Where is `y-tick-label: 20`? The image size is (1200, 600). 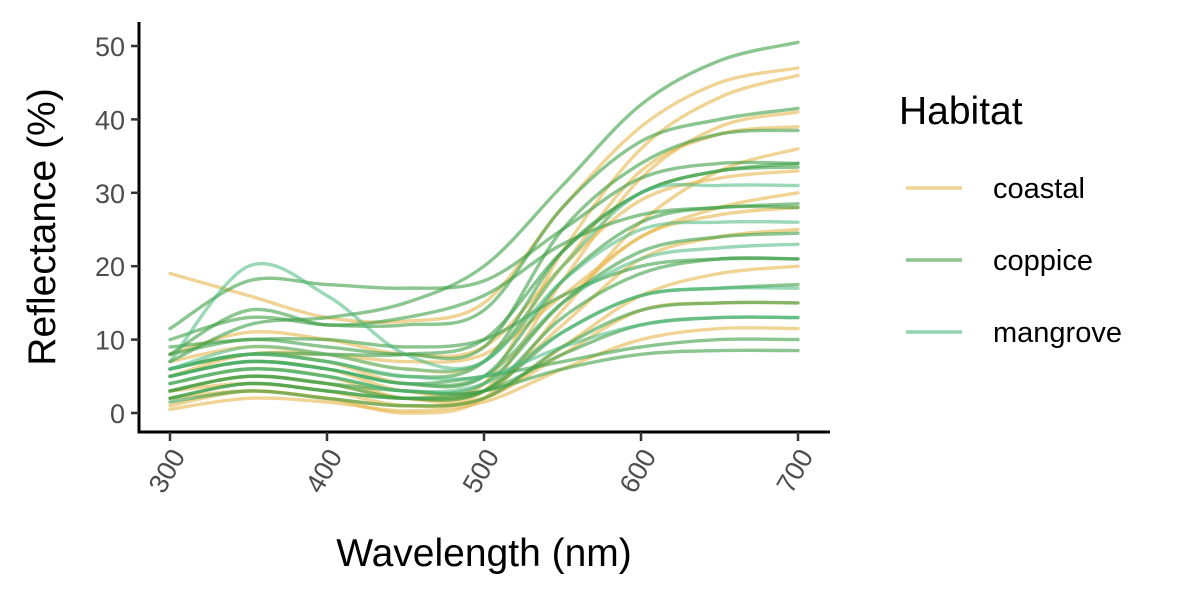
y-tick-label: 20 is located at coordinates (110, 267).